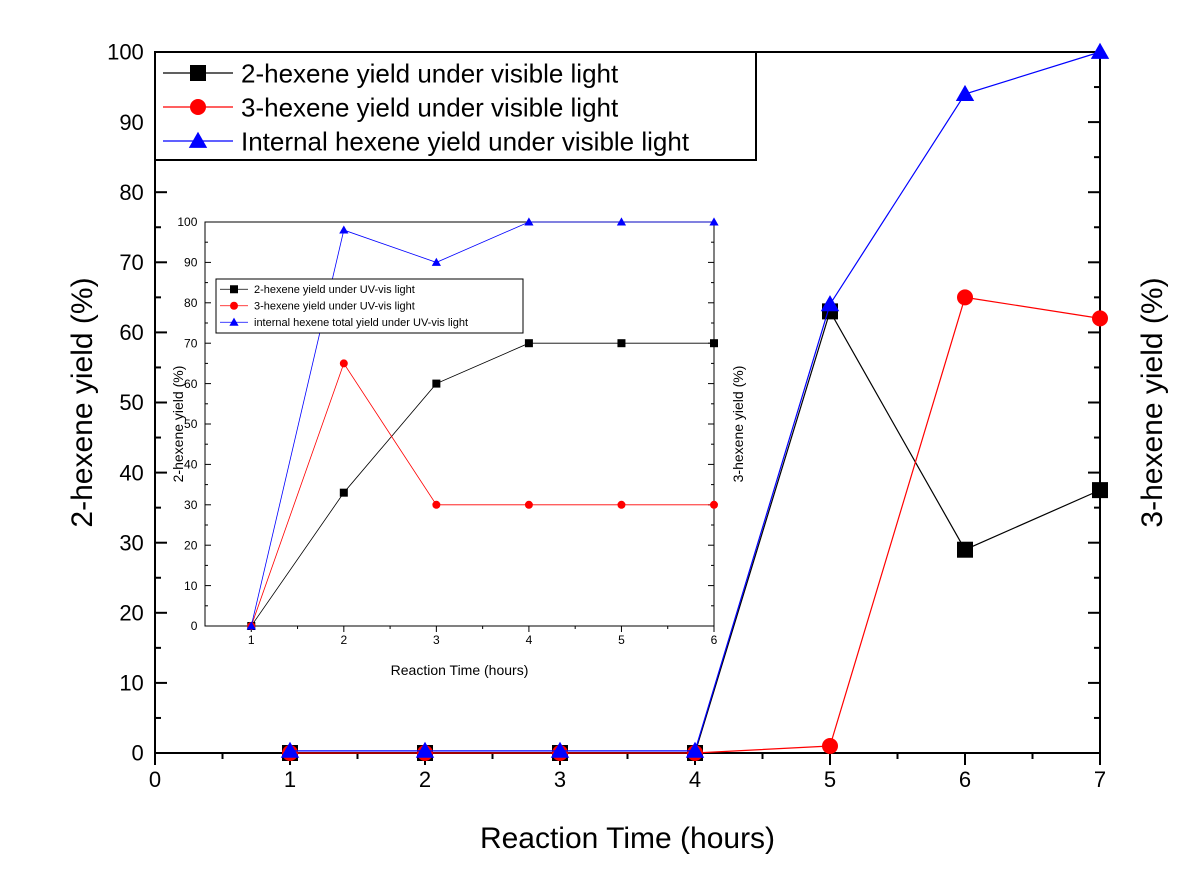 The height and width of the screenshot is (885, 1200). I want to click on main-legend, so click(455, 106).